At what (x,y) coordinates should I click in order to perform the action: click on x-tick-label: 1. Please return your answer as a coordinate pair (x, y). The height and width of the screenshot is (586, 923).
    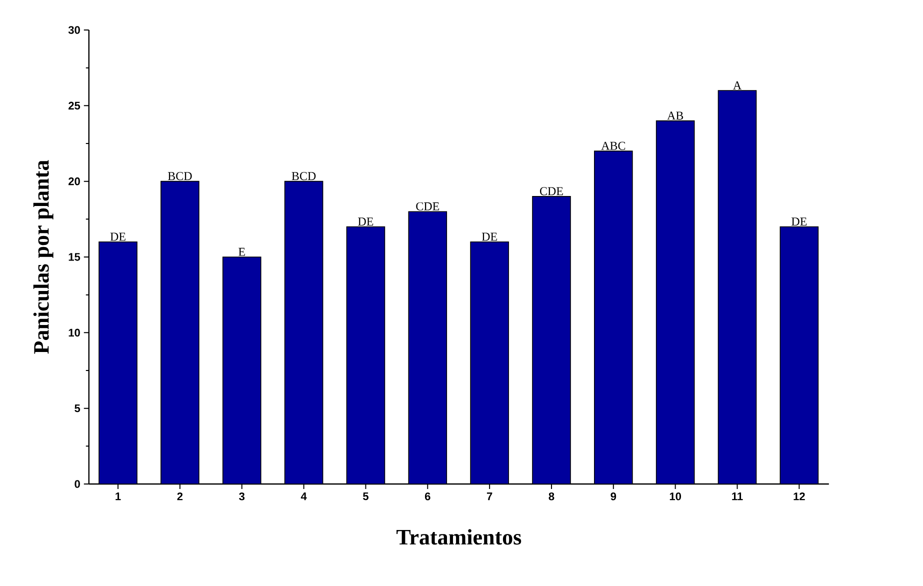
    Looking at the image, I should click on (118, 496).